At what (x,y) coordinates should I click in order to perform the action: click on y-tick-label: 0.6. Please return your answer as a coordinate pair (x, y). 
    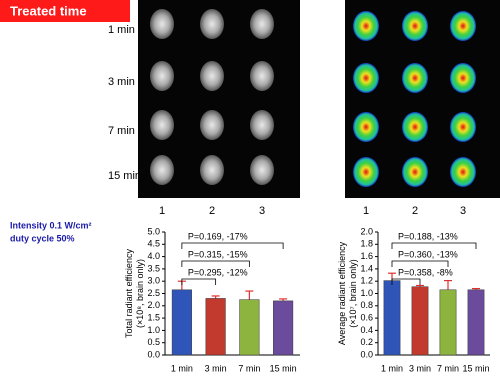
    Looking at the image, I should click on (366, 317).